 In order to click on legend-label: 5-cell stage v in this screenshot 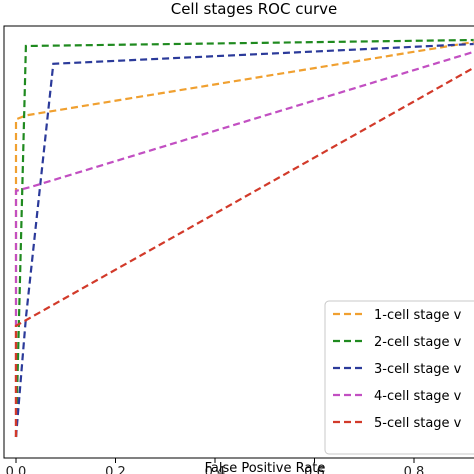, I will do `click(418, 423)`.